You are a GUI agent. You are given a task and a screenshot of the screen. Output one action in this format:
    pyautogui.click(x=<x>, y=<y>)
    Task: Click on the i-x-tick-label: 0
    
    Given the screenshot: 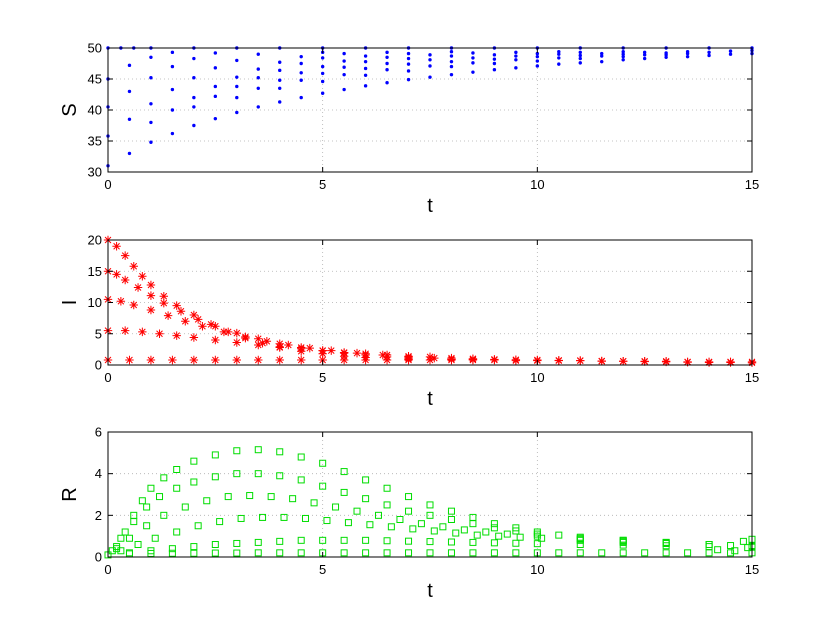 What is the action you would take?
    pyautogui.click(x=107, y=377)
    